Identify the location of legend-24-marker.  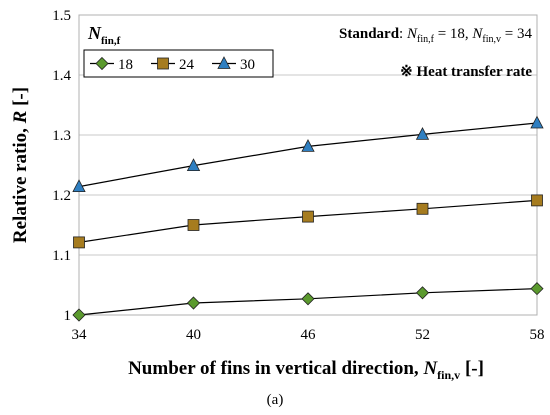
(163, 63).